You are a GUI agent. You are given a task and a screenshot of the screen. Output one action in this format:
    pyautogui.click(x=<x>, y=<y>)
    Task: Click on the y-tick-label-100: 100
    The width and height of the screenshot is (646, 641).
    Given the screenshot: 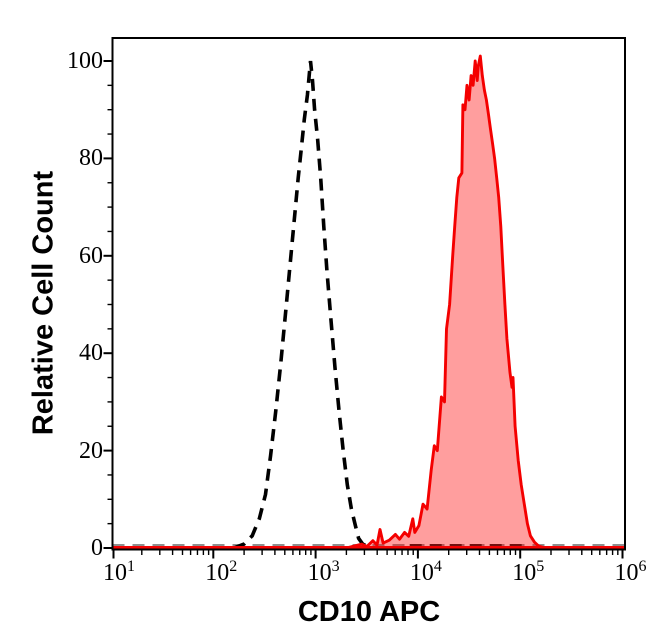 What is the action you would take?
    pyautogui.click(x=85, y=61)
    